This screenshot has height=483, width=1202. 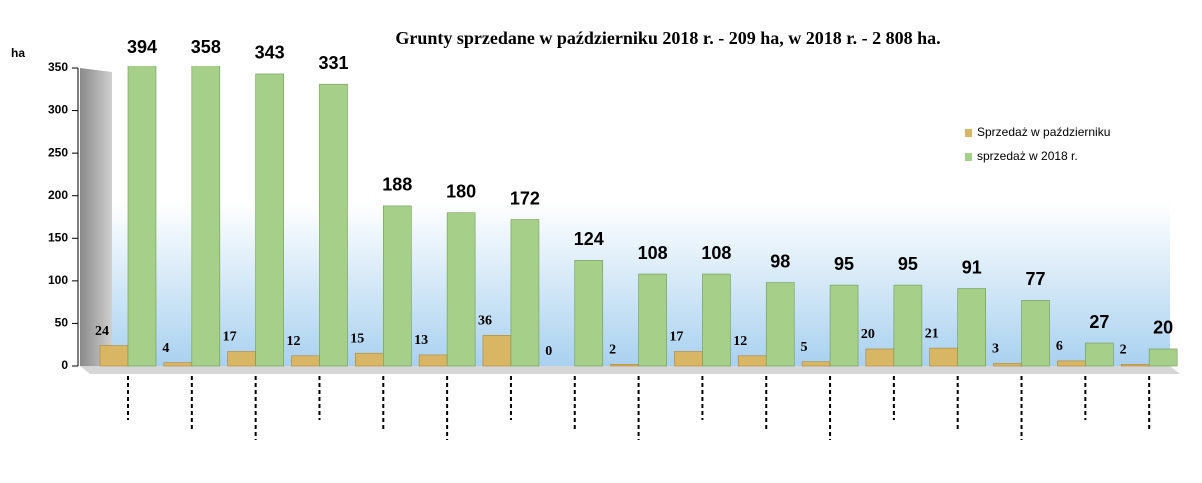 What do you see at coordinates (64, 365) in the screenshot?
I see `y-tick-label: 0` at bounding box center [64, 365].